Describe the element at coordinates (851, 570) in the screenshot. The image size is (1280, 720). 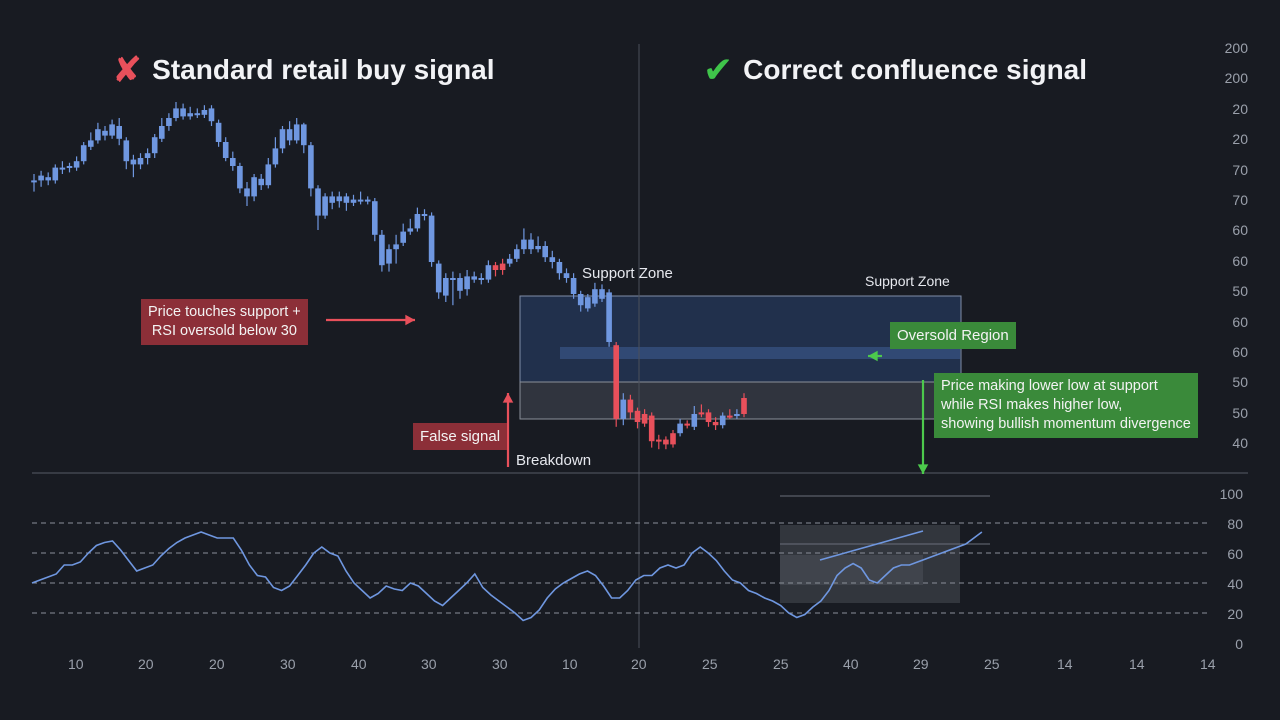
I see `rsi-inner-box` at that location.